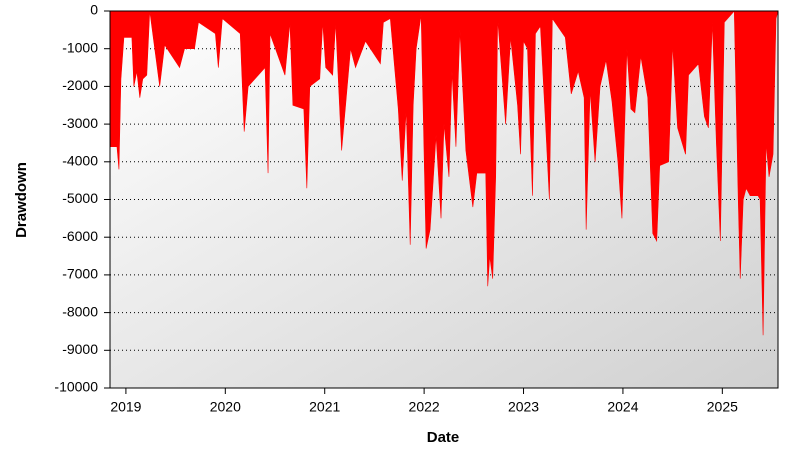 Image resolution: width=812 pixels, height=467 pixels. Describe the element at coordinates (76, 387) in the screenshot. I see `y-tick-label: -10000` at that location.